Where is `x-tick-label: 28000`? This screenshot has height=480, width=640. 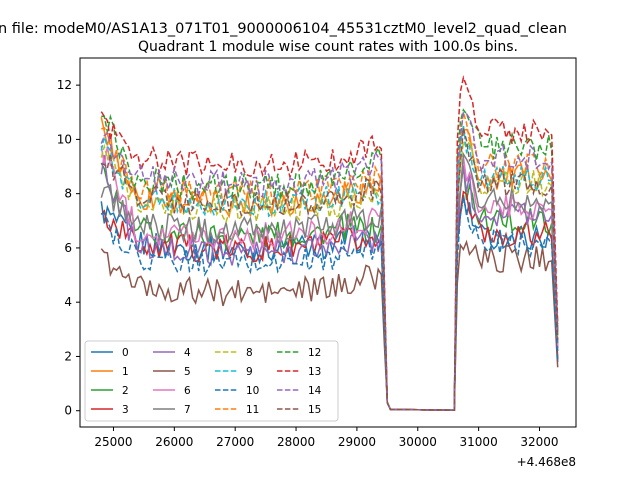
x-tick-label: 28000 is located at coordinates (296, 442).